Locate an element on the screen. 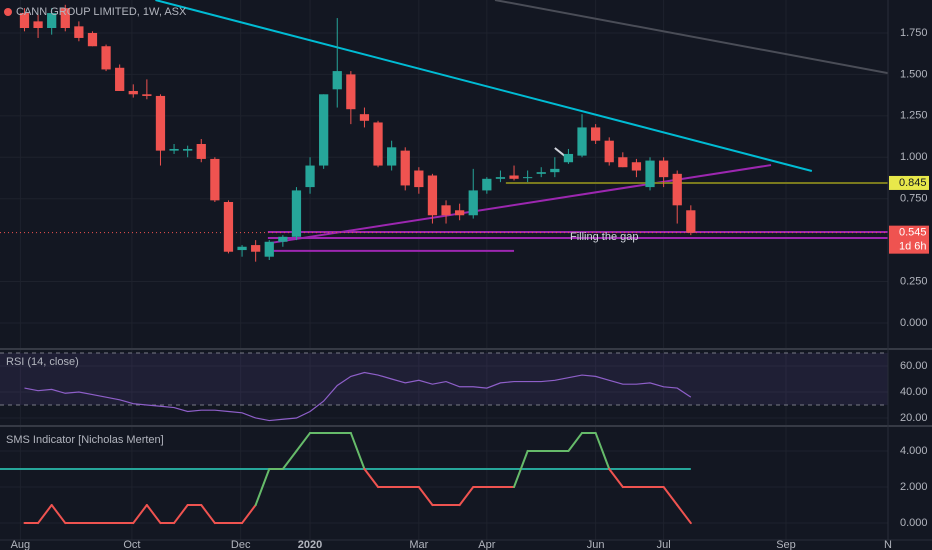  y-tick-label: 1.250 is located at coordinates (914, 116).